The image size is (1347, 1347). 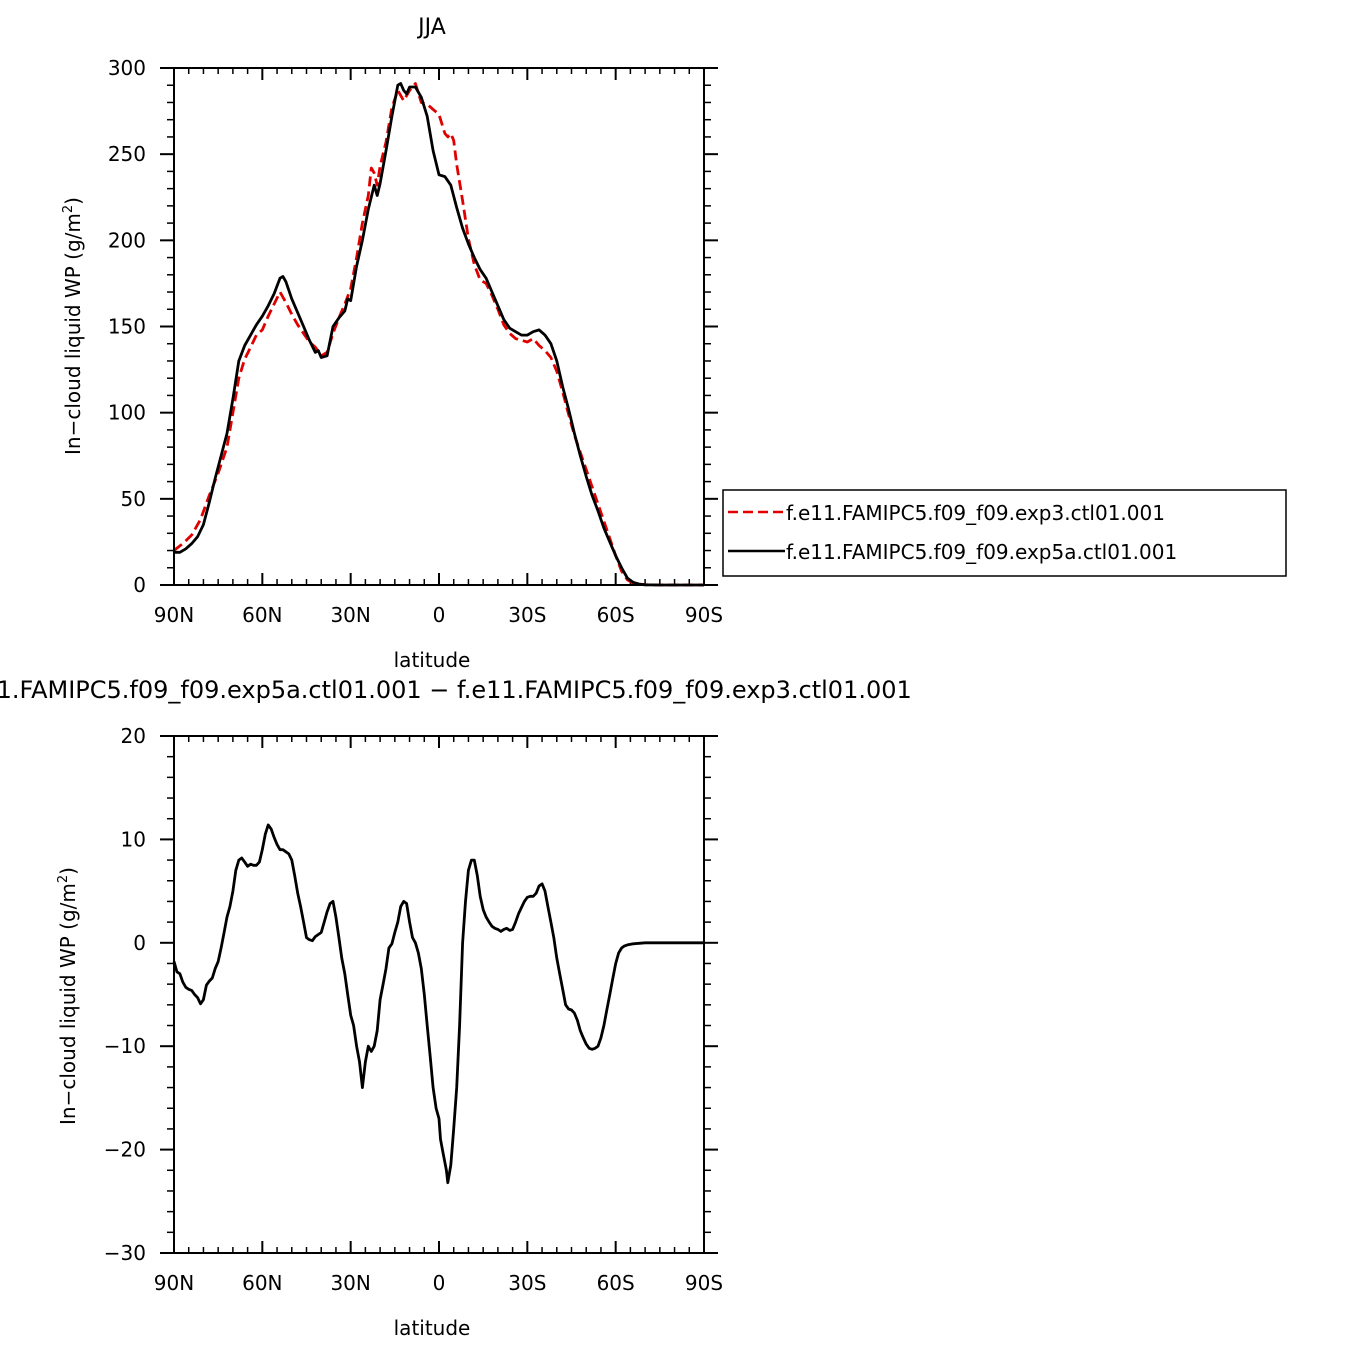 I want to click on top-x-tick-label: 90N, so click(x=174, y=615).